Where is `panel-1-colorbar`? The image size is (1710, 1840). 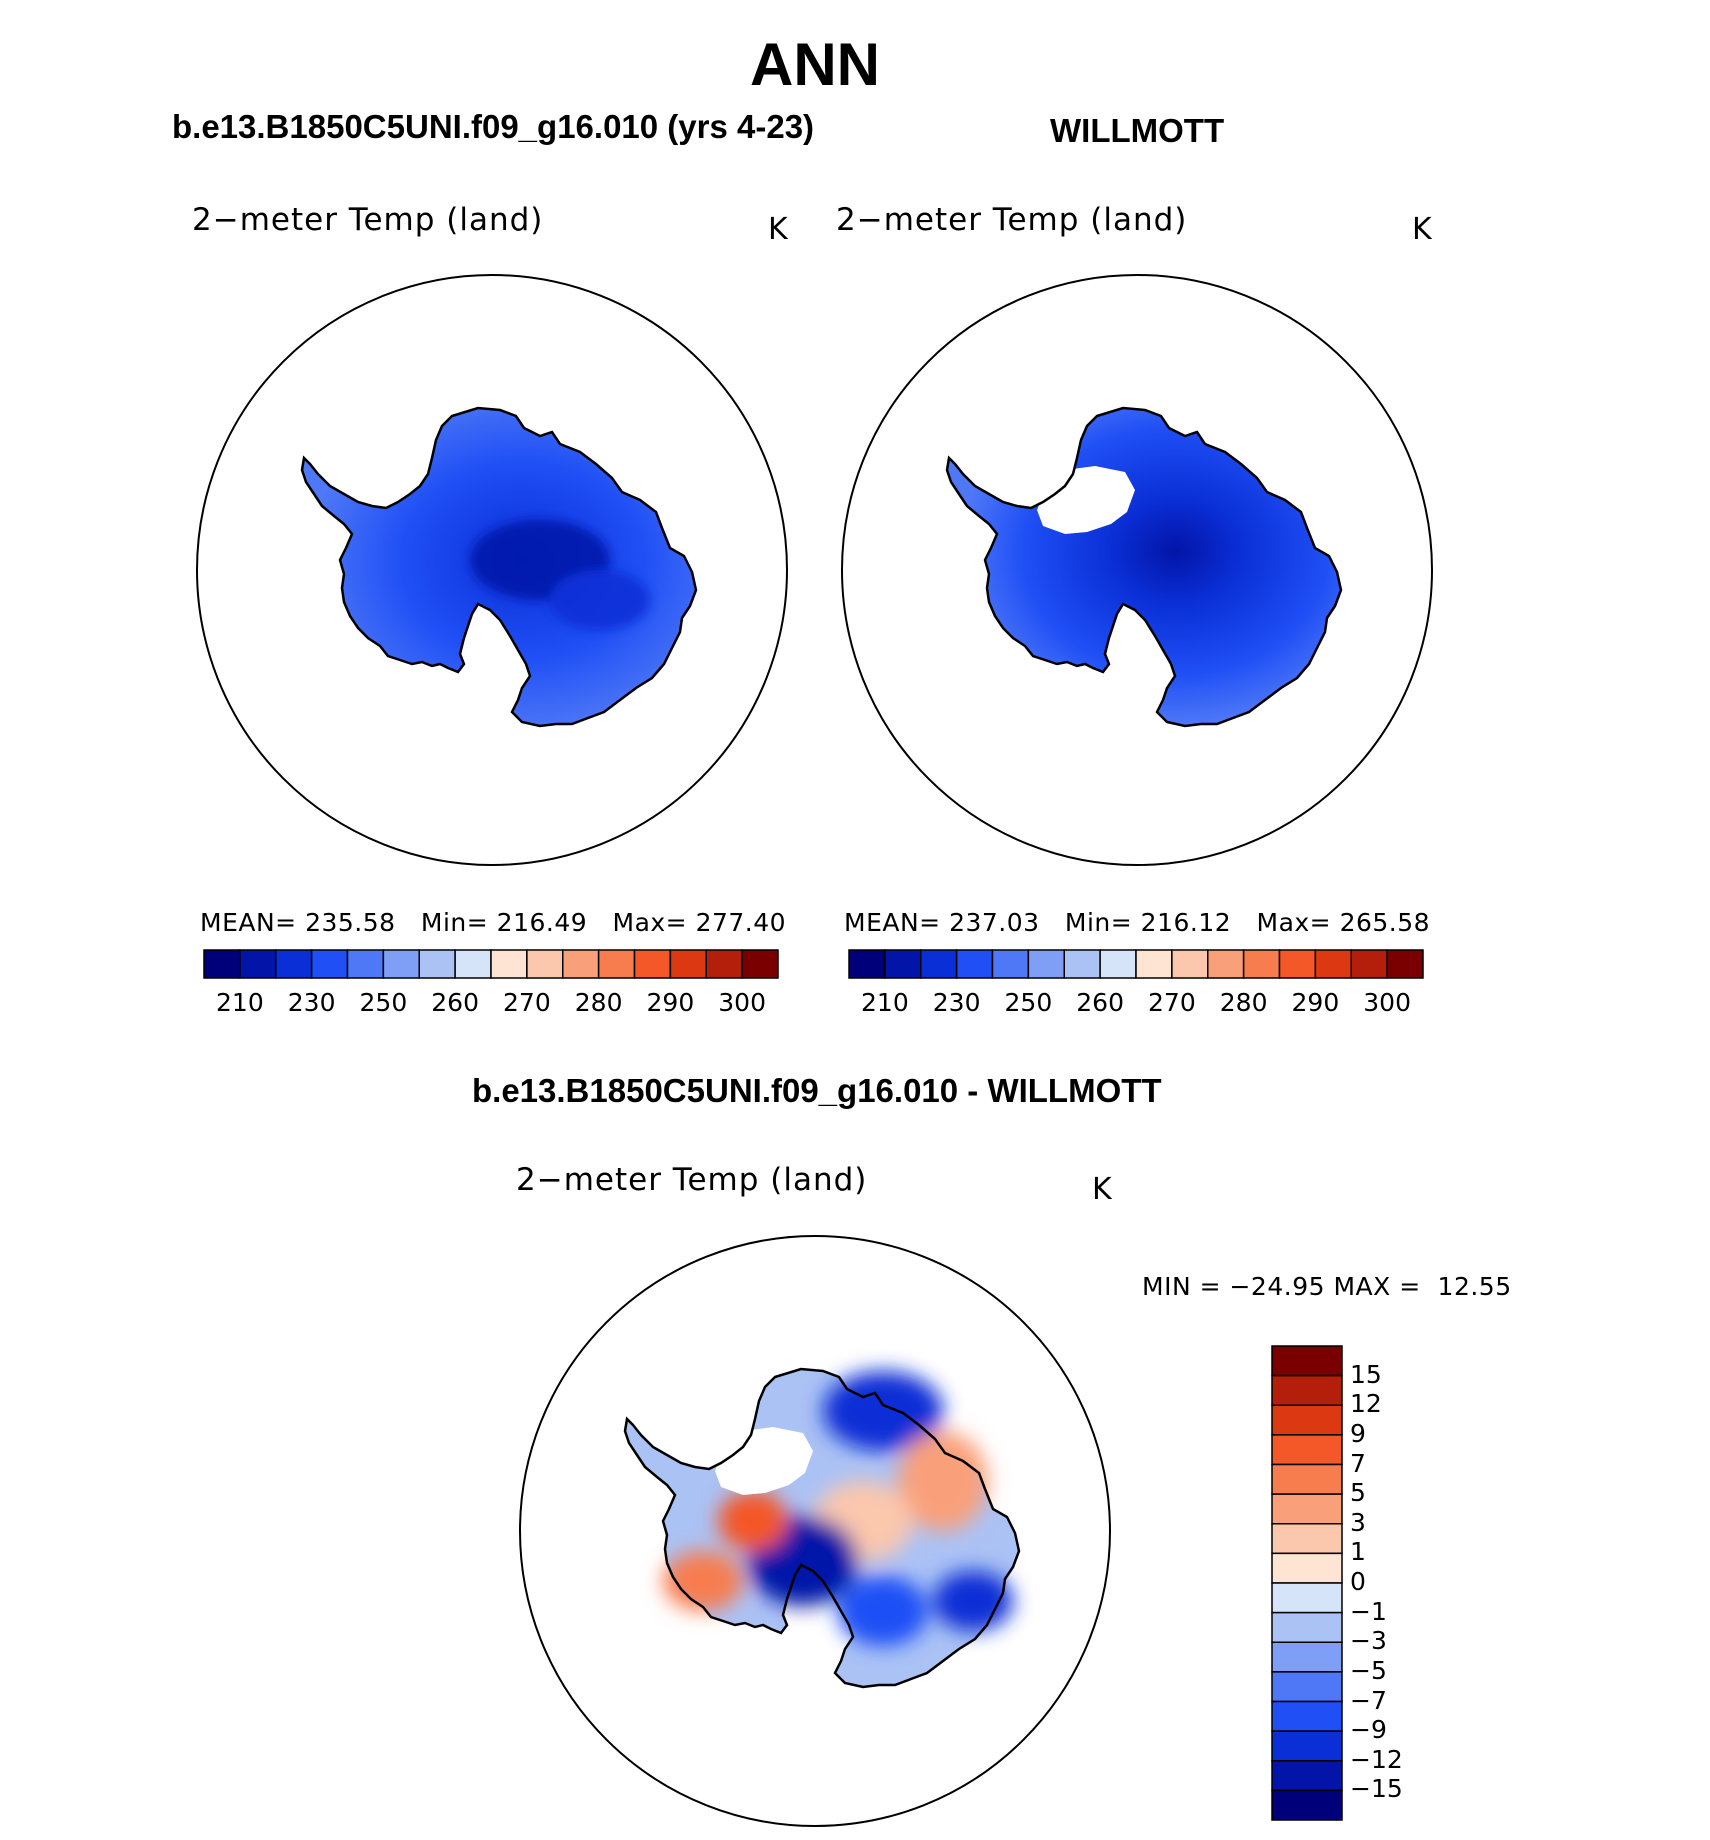 panel-1-colorbar is located at coordinates (491, 964).